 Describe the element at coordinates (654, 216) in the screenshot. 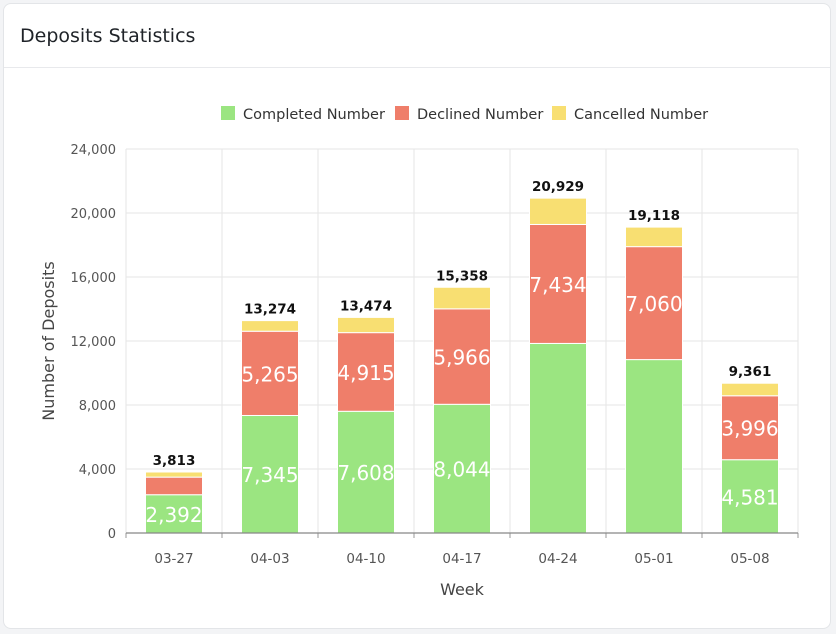

I see `bar-total-label: 19,118` at that location.